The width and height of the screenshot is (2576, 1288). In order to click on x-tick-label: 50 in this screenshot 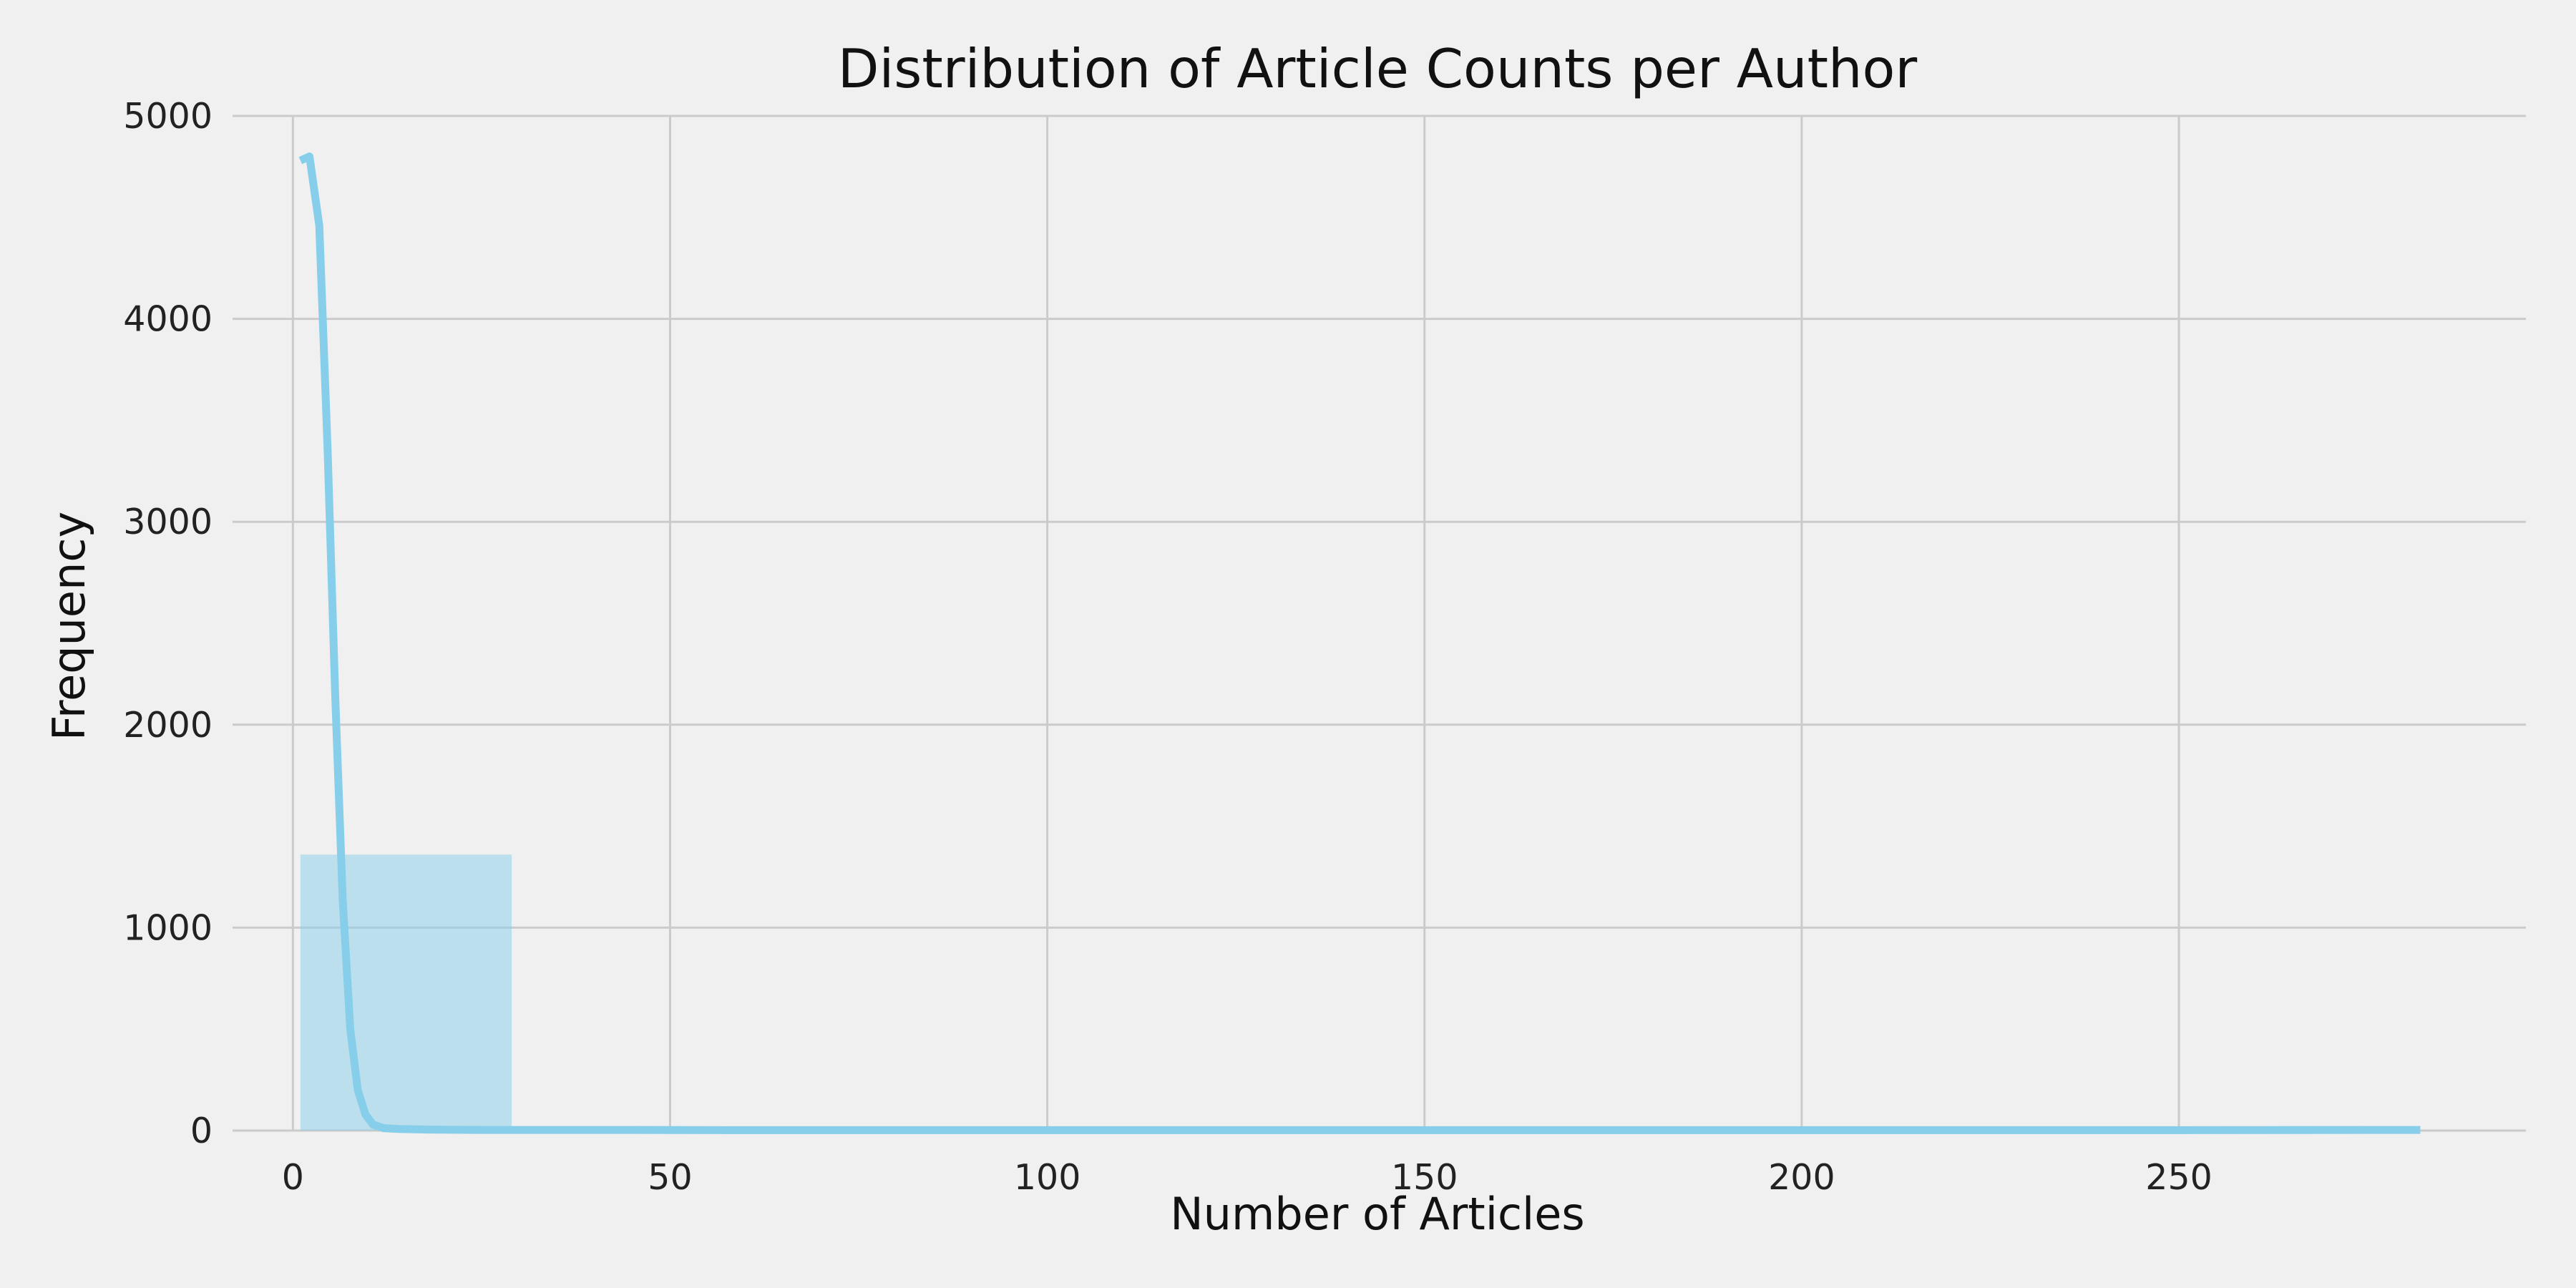, I will do `click(670, 1177)`.